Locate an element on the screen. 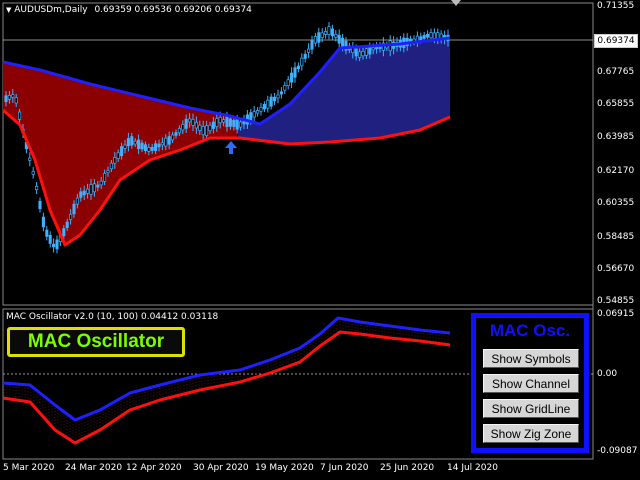  osc-axis-tick: 0.06915 is located at coordinates (616, 314).